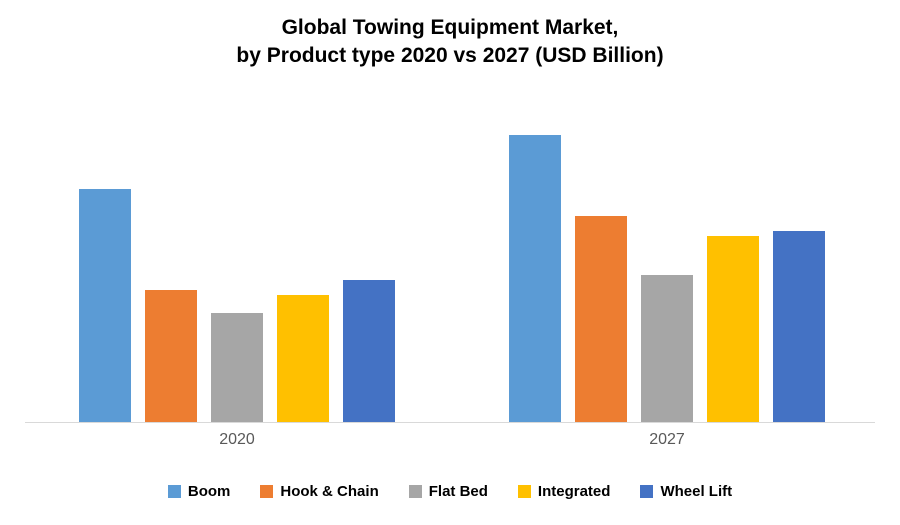 This screenshot has width=900, height=525. What do you see at coordinates (535, 278) in the screenshot?
I see `bar-boom-2027` at bounding box center [535, 278].